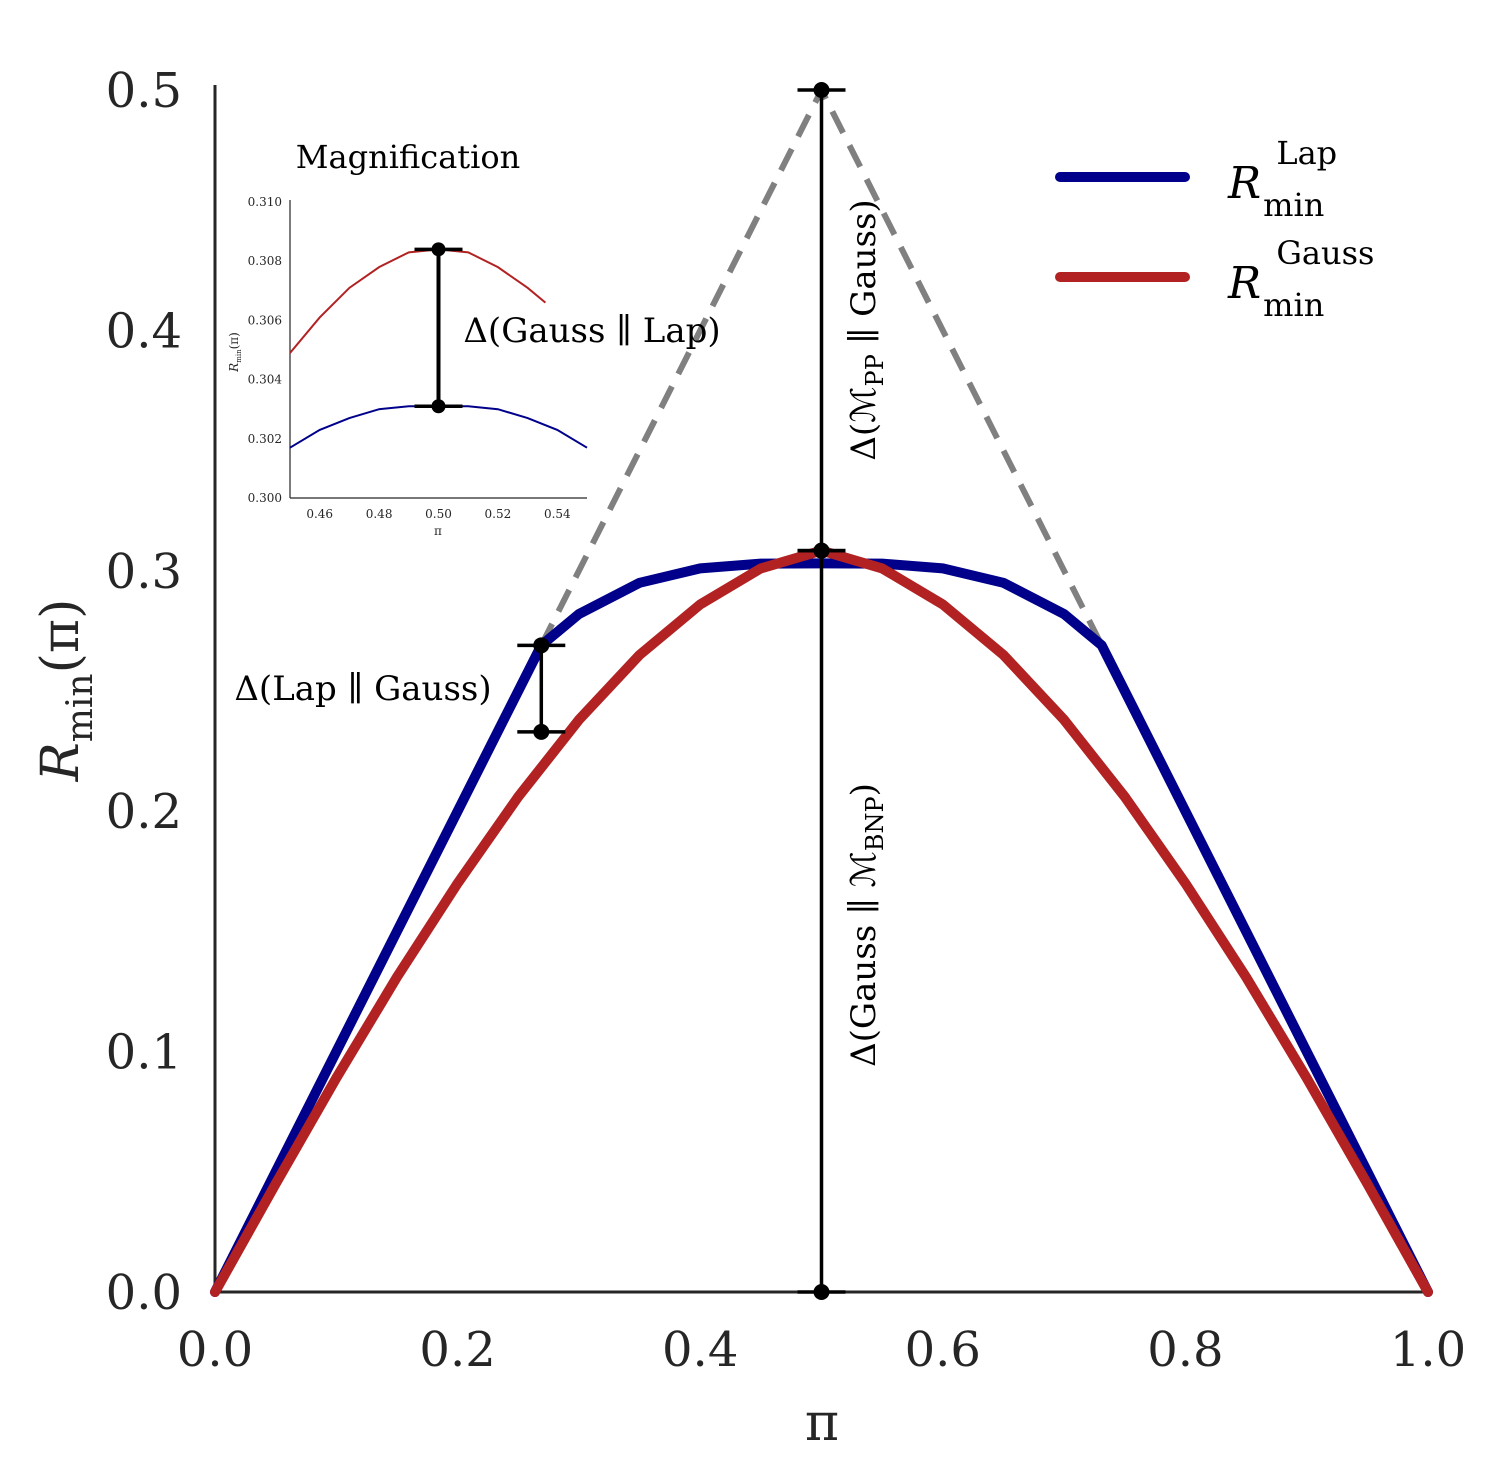 This screenshot has height=1484, width=1494. Describe the element at coordinates (319, 514) in the screenshot. I see `inset-x-tick-label: 0.46` at that location.